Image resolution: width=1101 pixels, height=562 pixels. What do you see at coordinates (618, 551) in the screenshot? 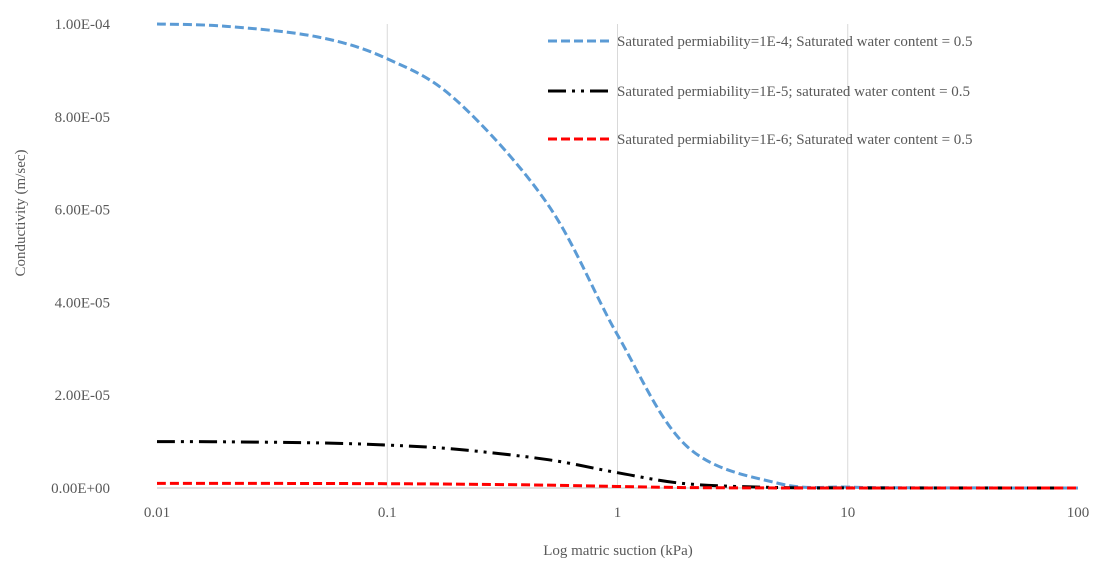
I see `x-axis-title: Log matric suction (kPa)` at bounding box center [618, 551].